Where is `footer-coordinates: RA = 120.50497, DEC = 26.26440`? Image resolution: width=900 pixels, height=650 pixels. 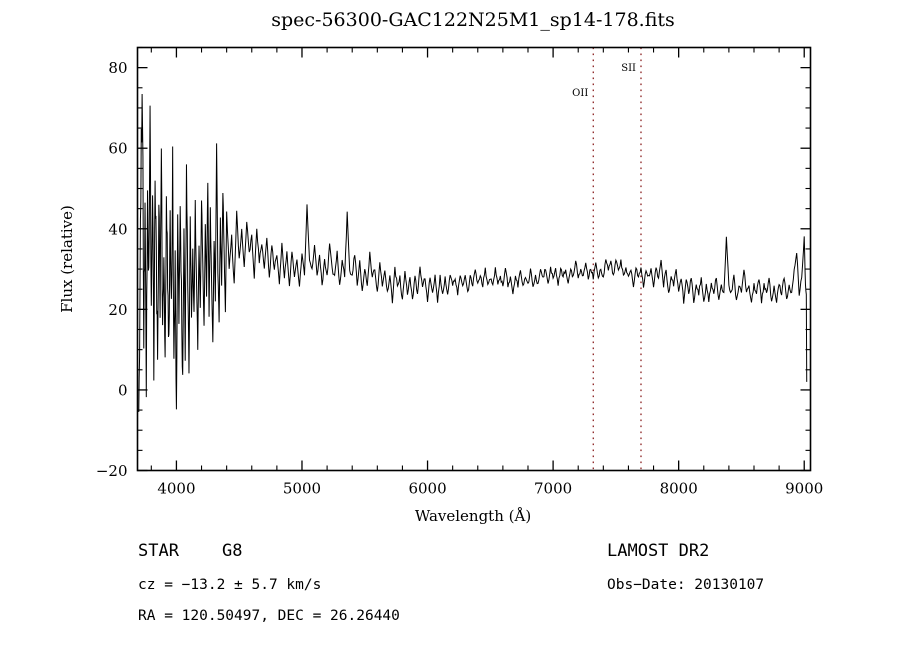 footer-coordinates: RA = 120.50497, DEC = 26.26440 is located at coordinates (269, 616).